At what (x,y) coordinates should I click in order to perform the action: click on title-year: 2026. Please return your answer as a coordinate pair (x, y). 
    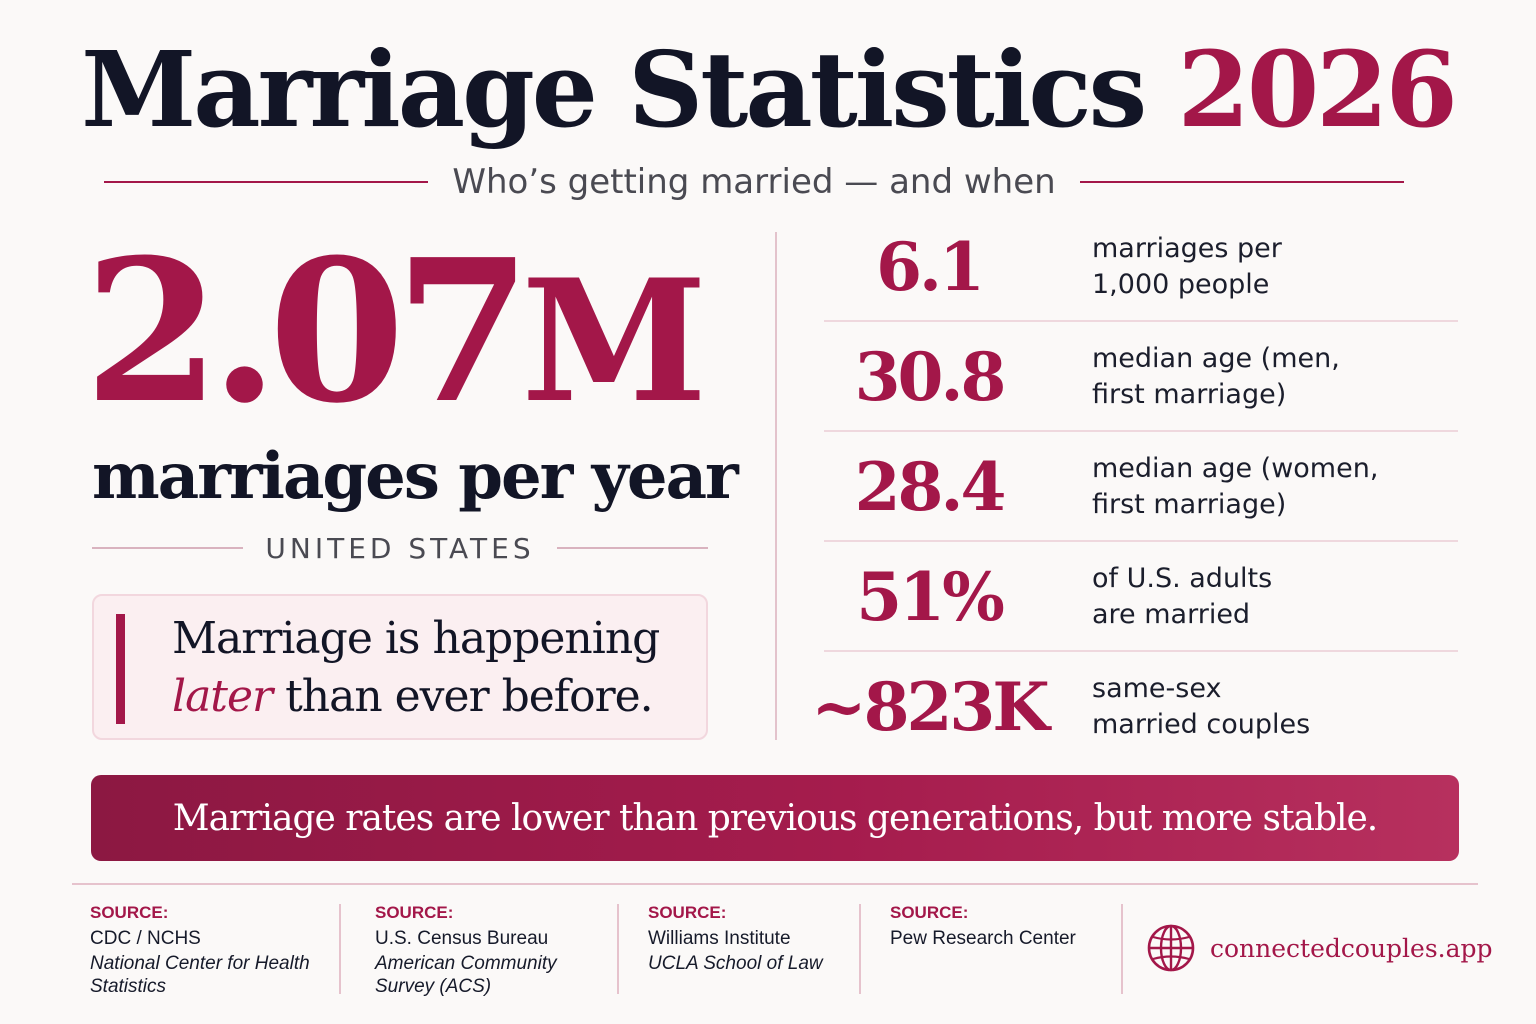
    Looking at the image, I should click on (1317, 89).